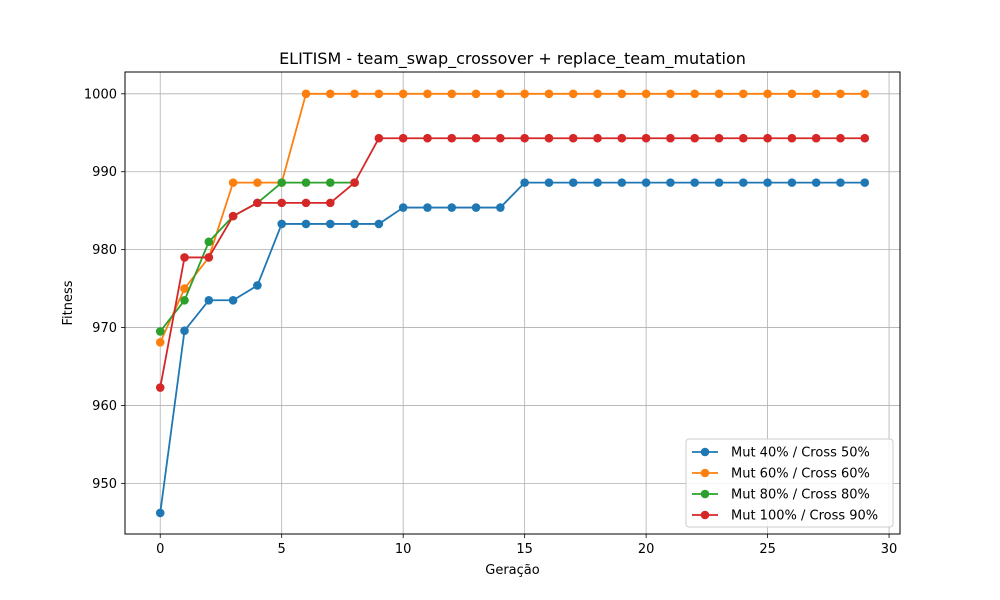  I want to click on x-tick-label: 5, so click(282, 549).